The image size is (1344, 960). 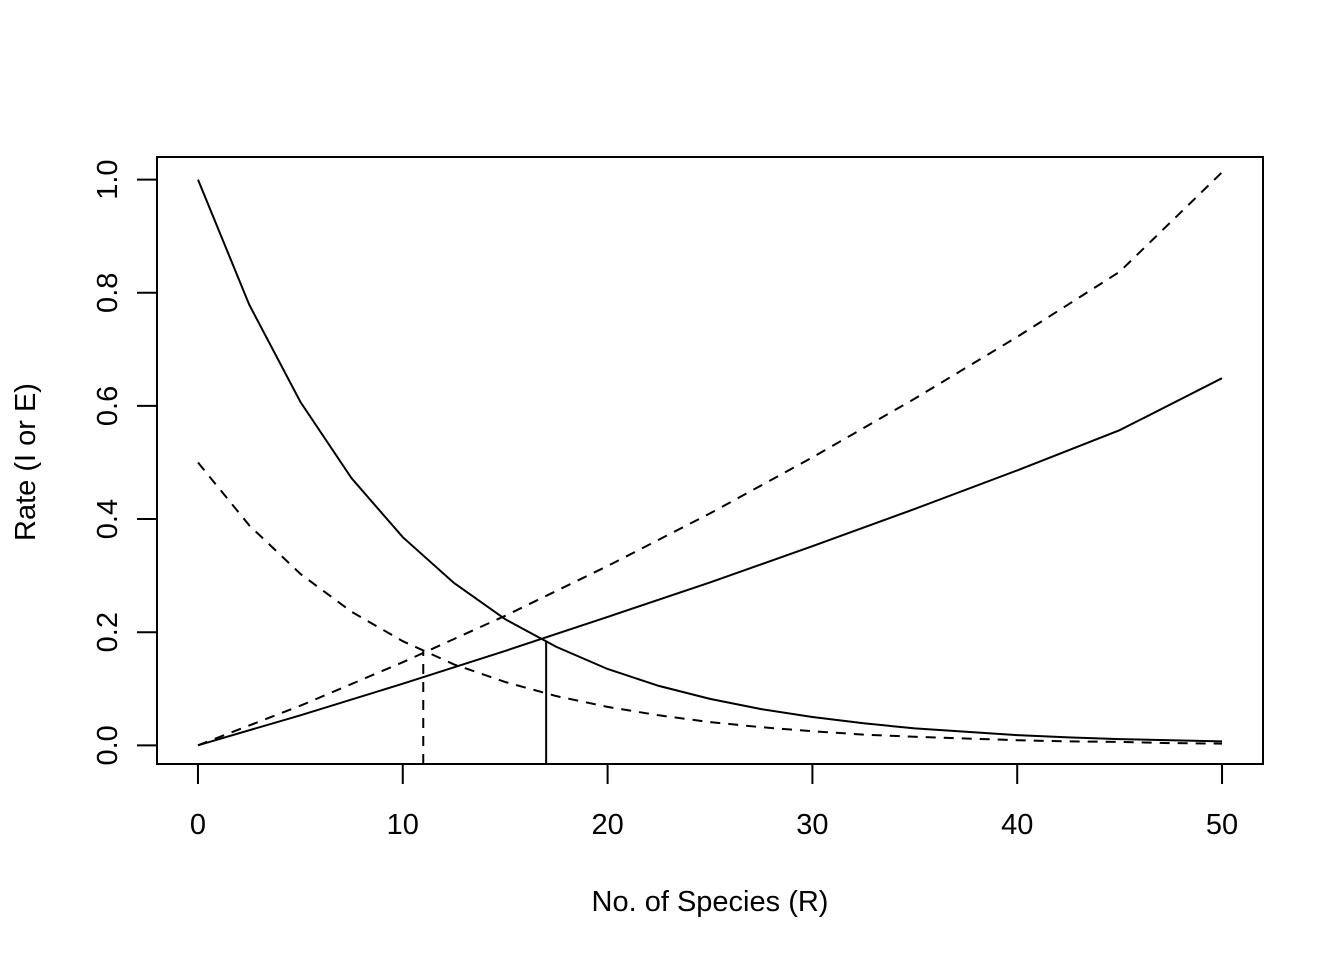 I want to click on x-axis-title: No. of Species (R), so click(x=710, y=902).